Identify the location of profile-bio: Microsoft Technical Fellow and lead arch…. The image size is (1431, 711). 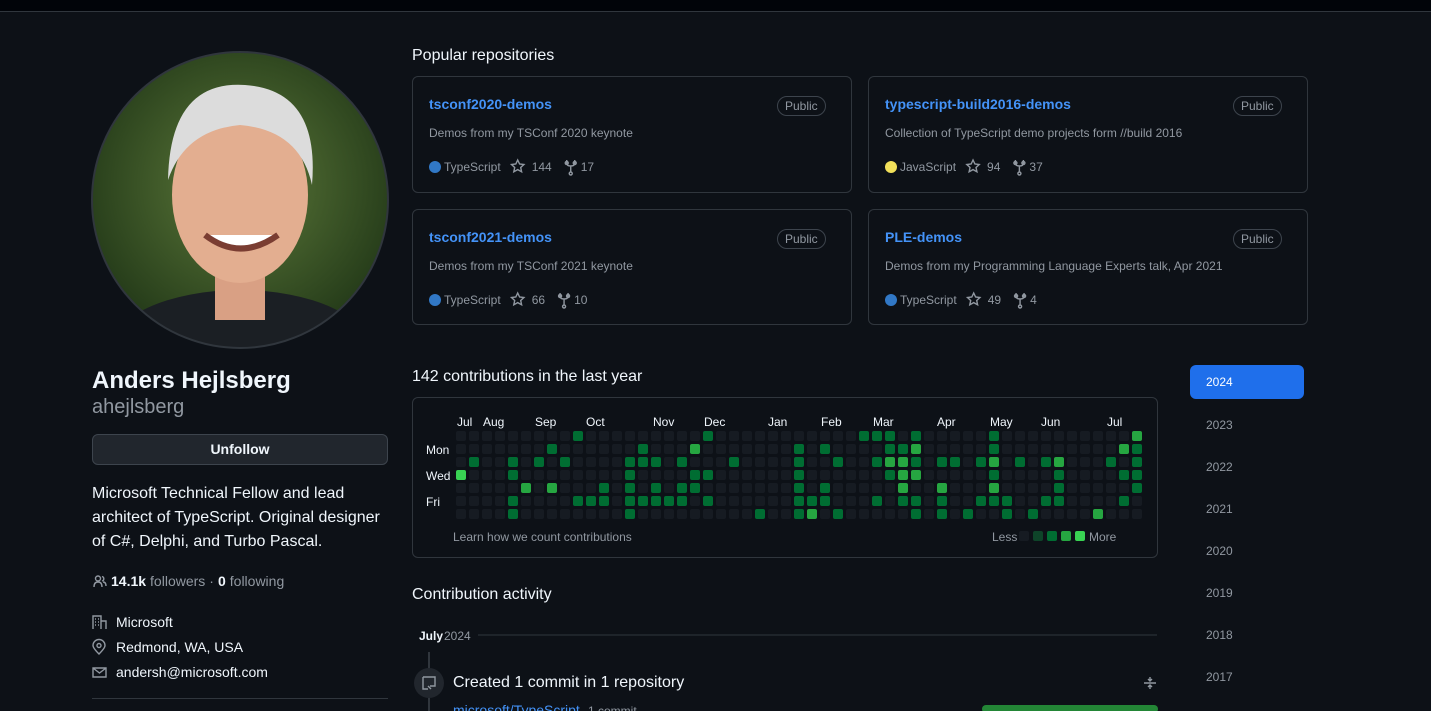
(236, 517).